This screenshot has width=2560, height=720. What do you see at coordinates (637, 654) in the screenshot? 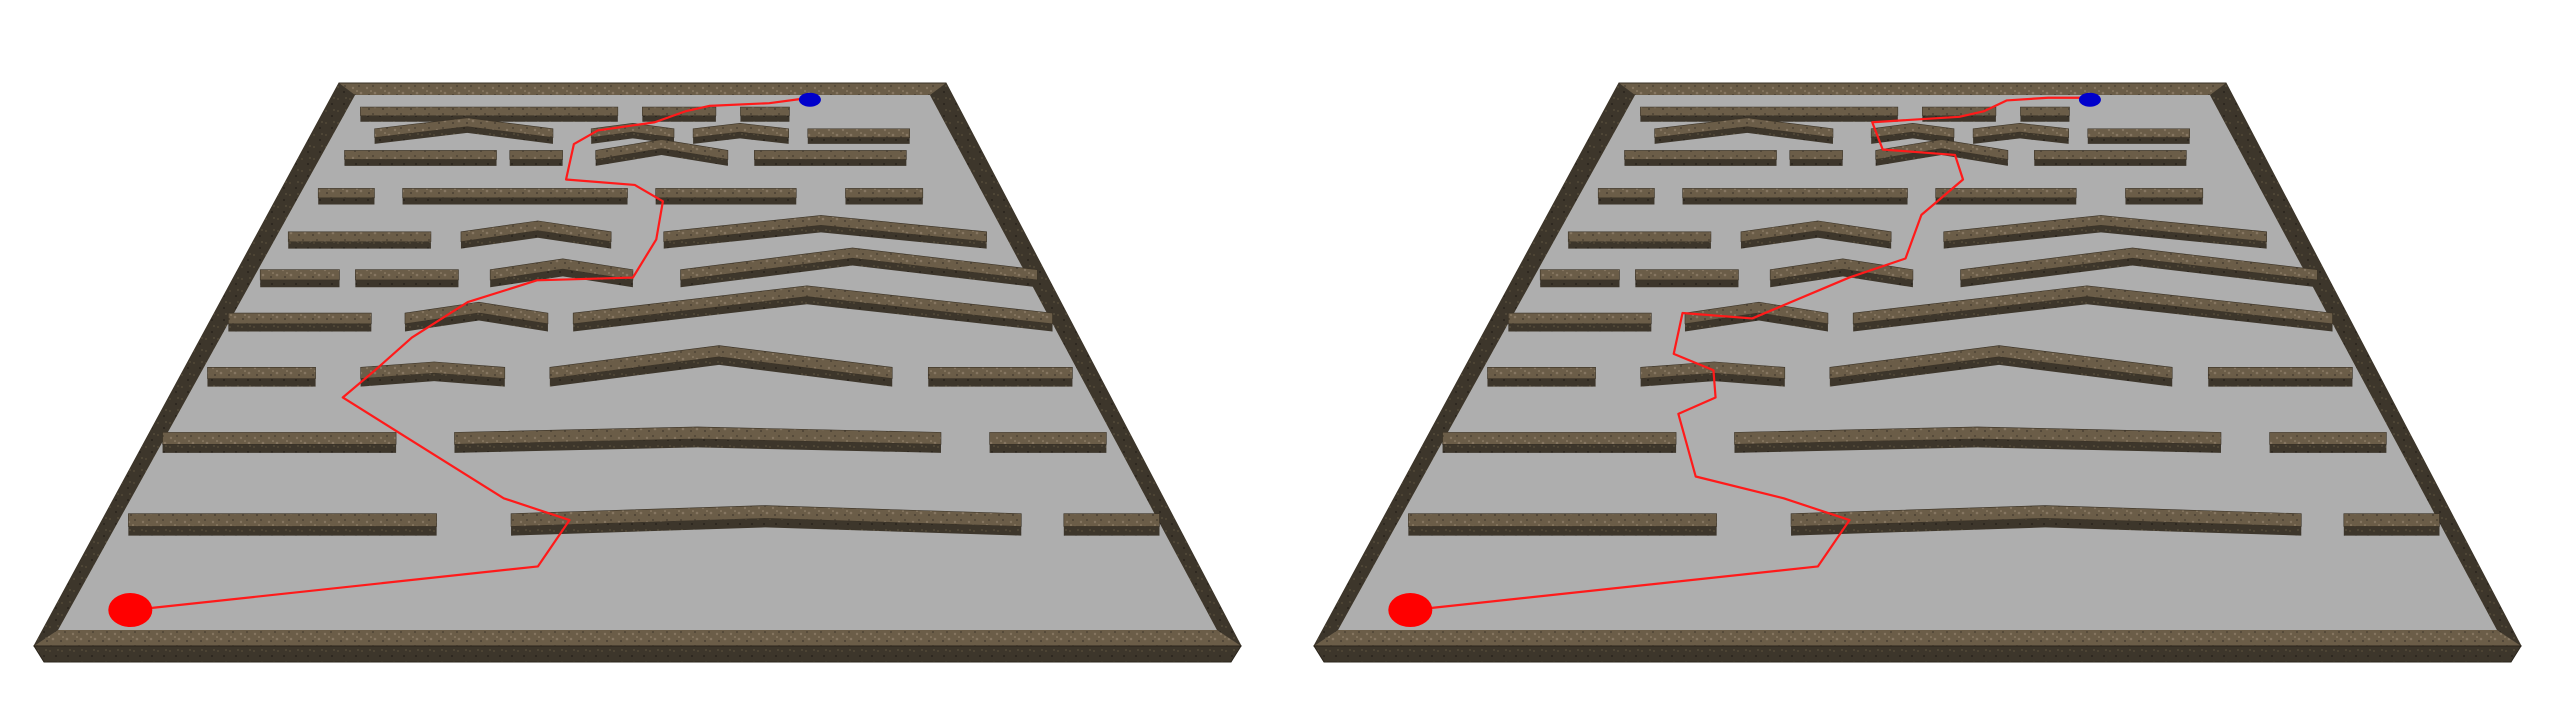
I see `maze-frame-front` at bounding box center [637, 654].